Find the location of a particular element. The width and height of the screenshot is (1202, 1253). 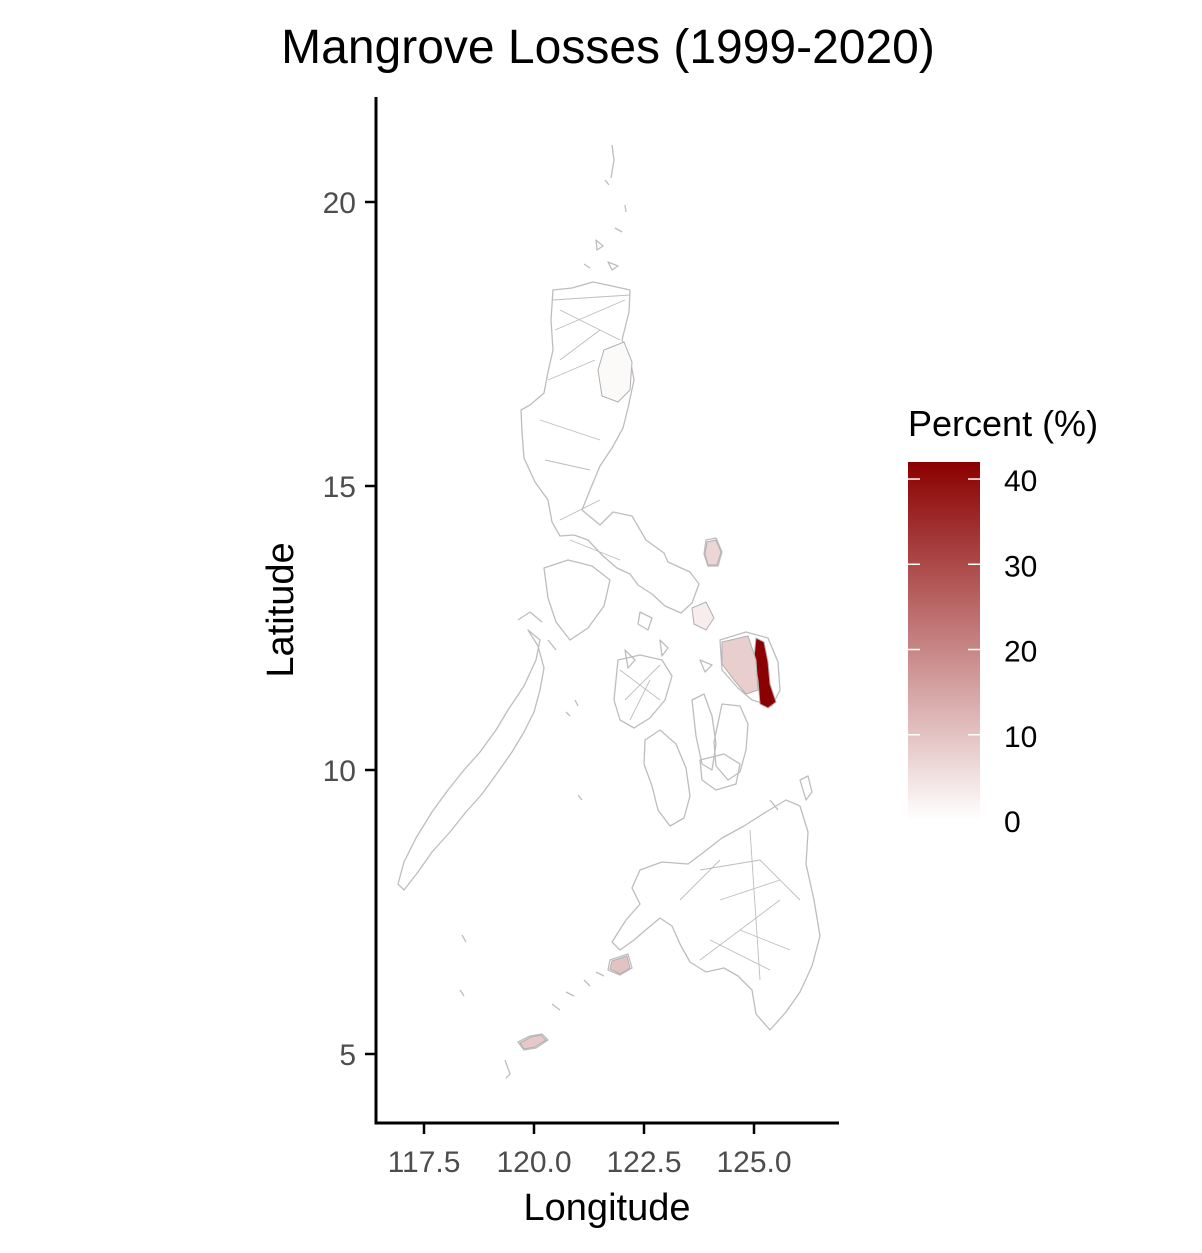

region-palawan is located at coordinates (471, 760).